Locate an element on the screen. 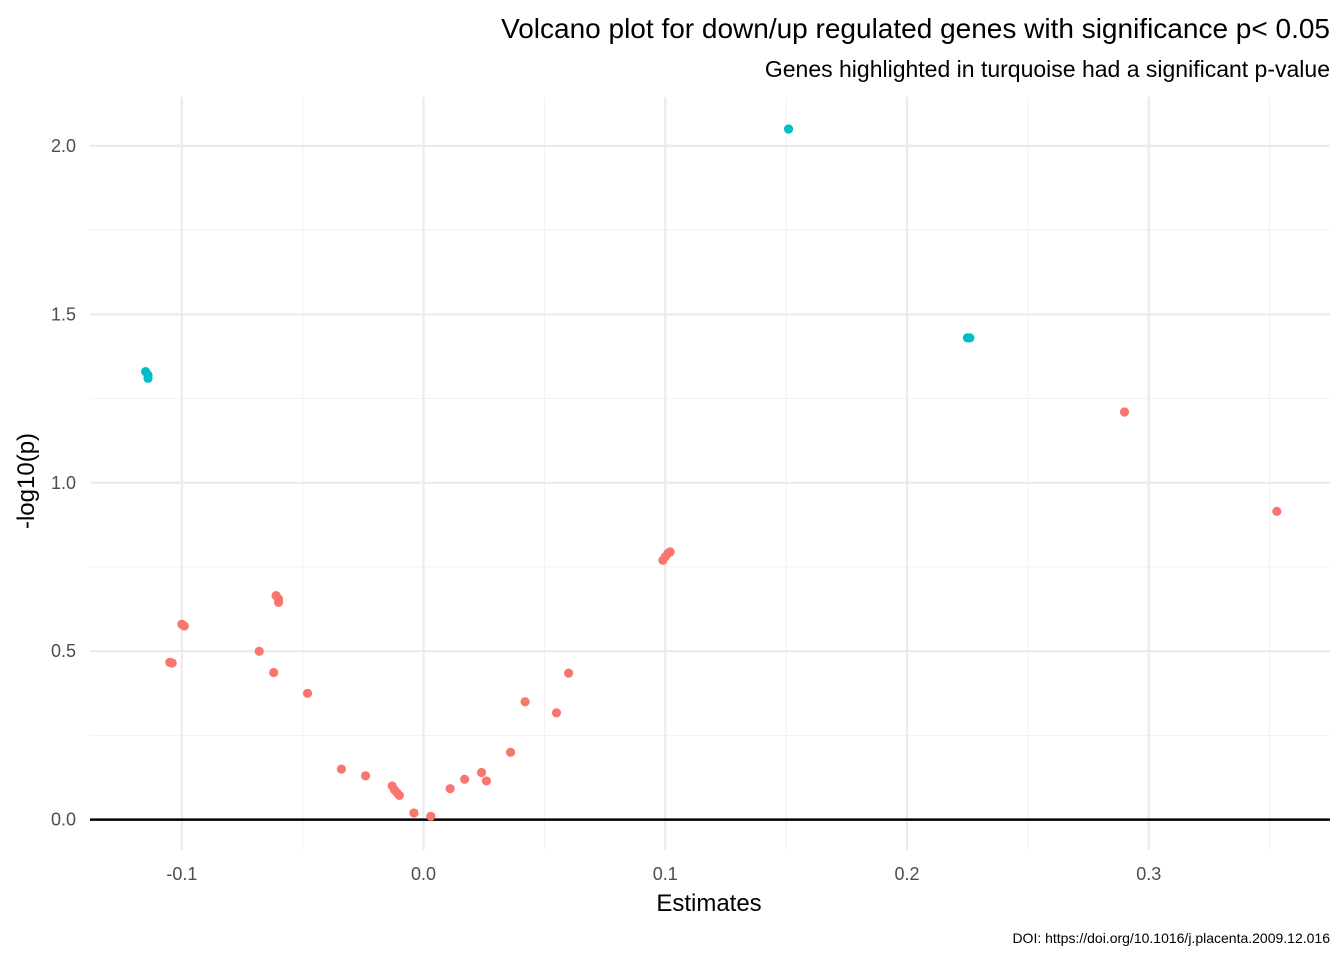  y-tick-label: 2.0 is located at coordinates (63, 146).